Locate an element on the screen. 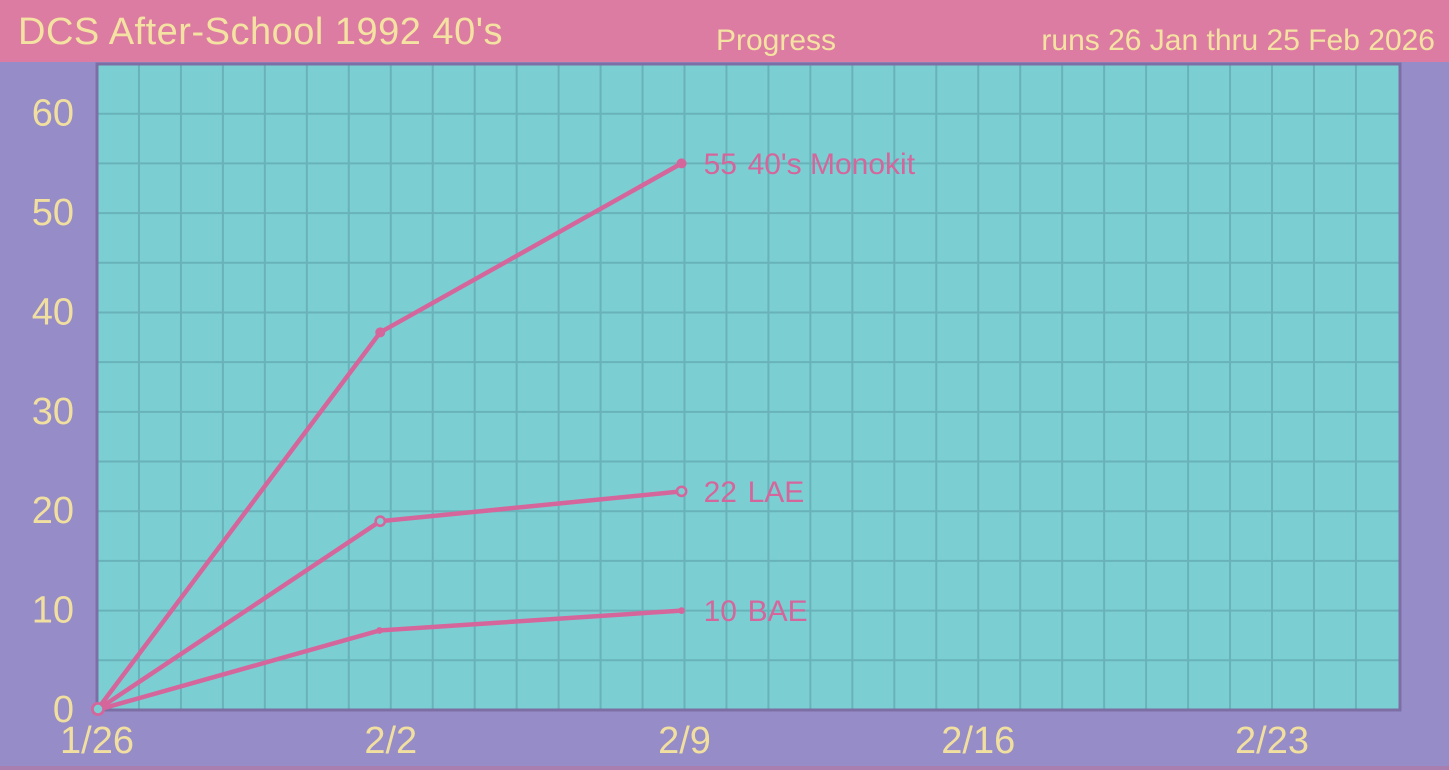 This screenshot has width=1449, height=770. y-tick-label: 20 is located at coordinates (53, 511).